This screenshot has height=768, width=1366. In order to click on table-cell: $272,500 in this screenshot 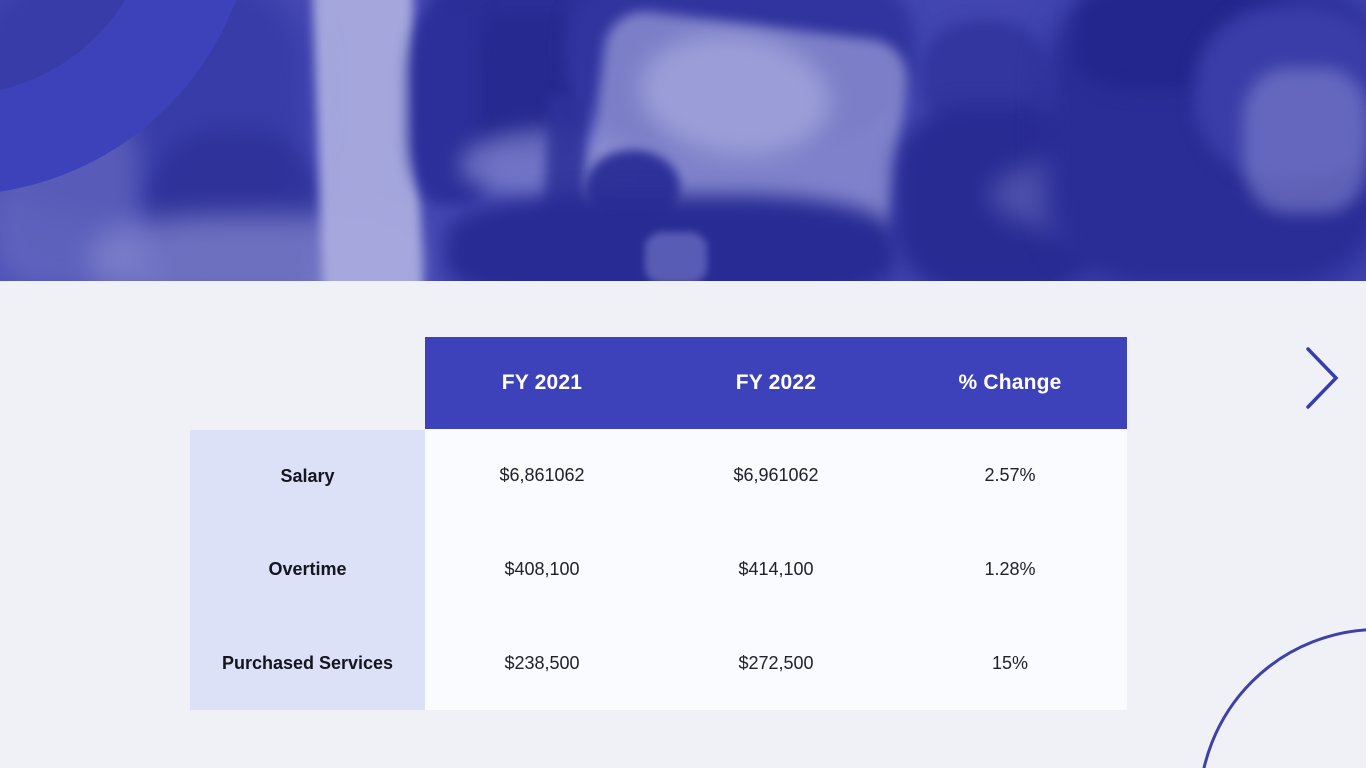, I will do `click(776, 662)`.